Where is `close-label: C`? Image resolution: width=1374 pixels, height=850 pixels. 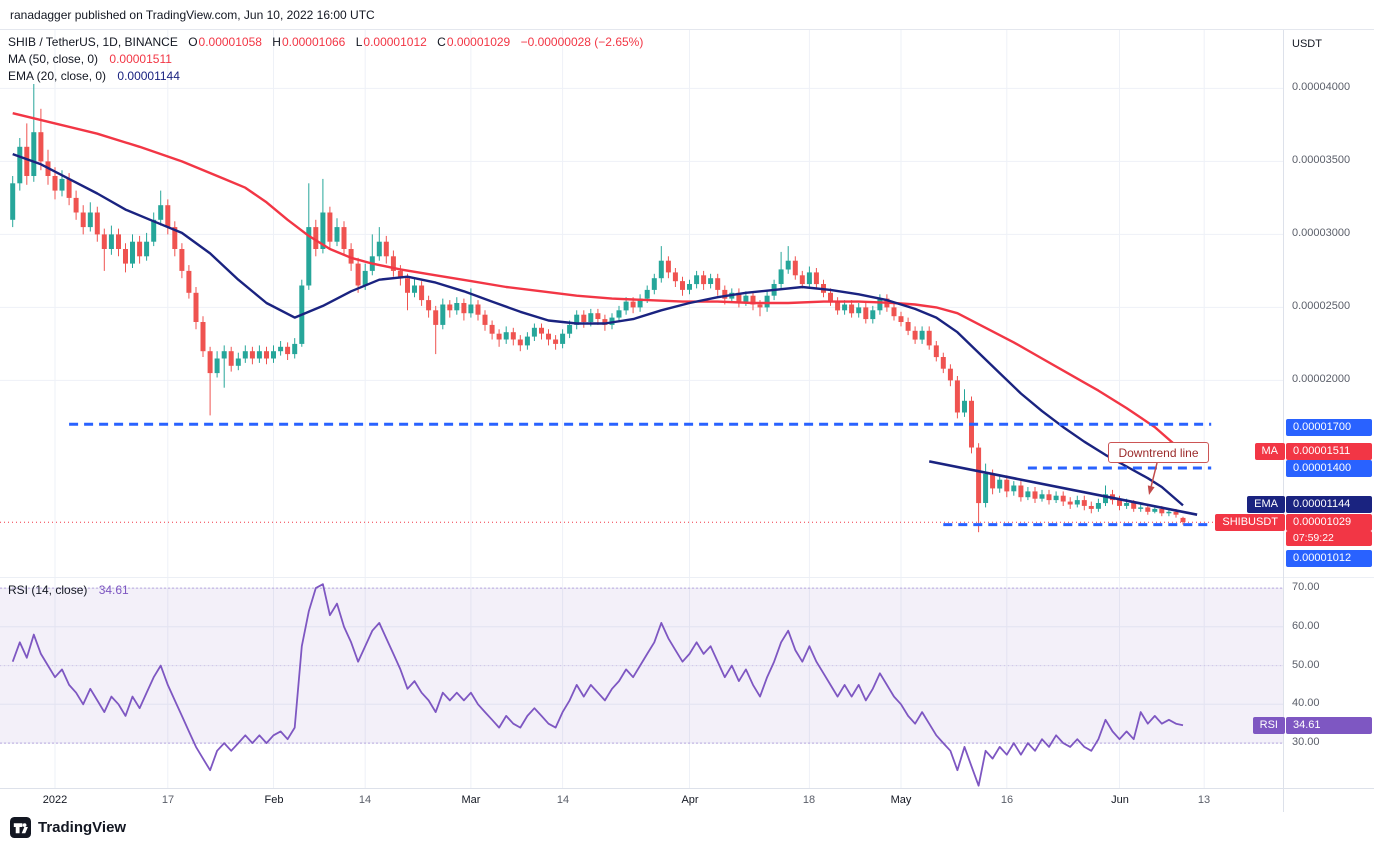 close-label: C is located at coordinates (441, 42).